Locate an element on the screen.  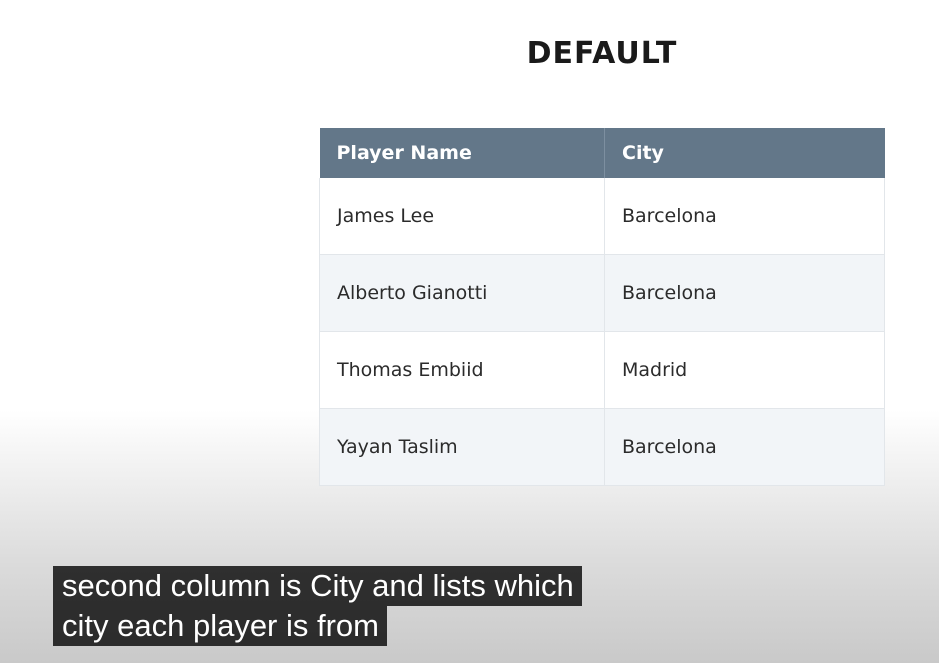
city-cell: Madrid is located at coordinates (744, 370).